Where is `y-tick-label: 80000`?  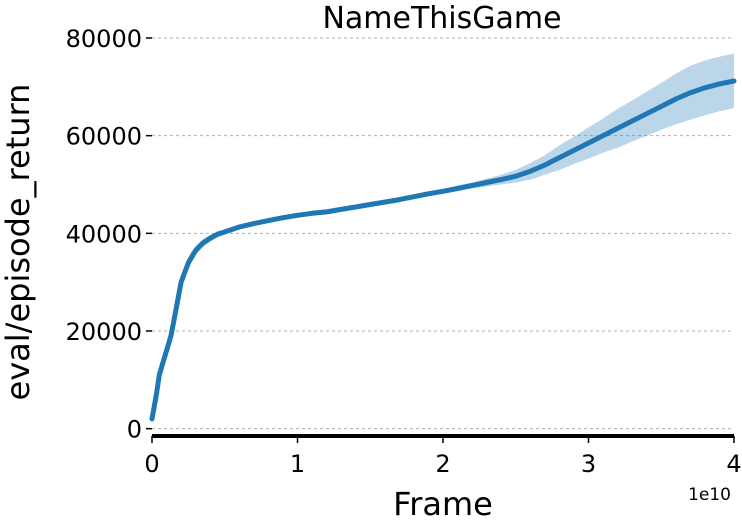 y-tick-label: 80000 is located at coordinates (104, 39).